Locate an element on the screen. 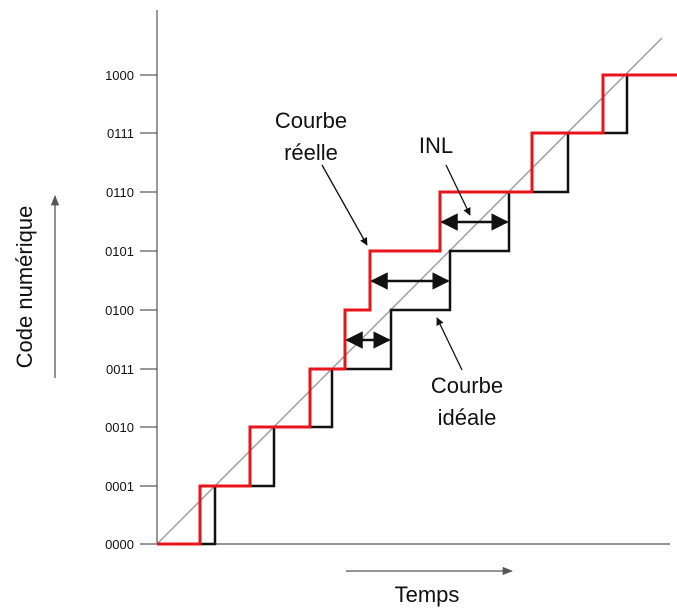 The height and width of the screenshot is (610, 677). reelle-pointer-line is located at coordinates (344, 205).